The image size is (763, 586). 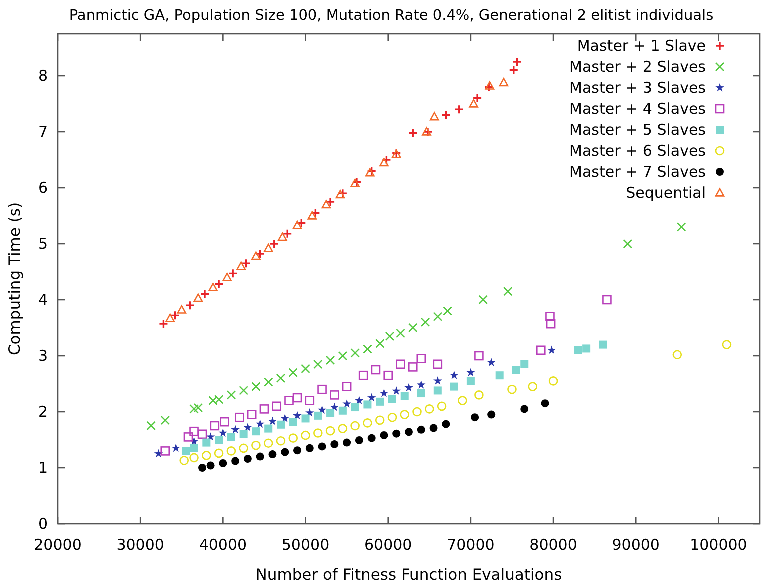 I want to click on legend-label: Master + 1 Slave, so click(x=641, y=46).